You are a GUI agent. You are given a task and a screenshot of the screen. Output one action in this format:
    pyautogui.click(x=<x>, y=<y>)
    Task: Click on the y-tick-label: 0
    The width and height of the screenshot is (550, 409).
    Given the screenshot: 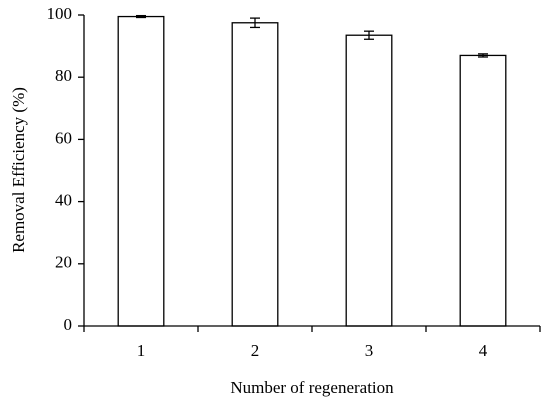 What is the action you would take?
    pyautogui.click(x=68, y=324)
    